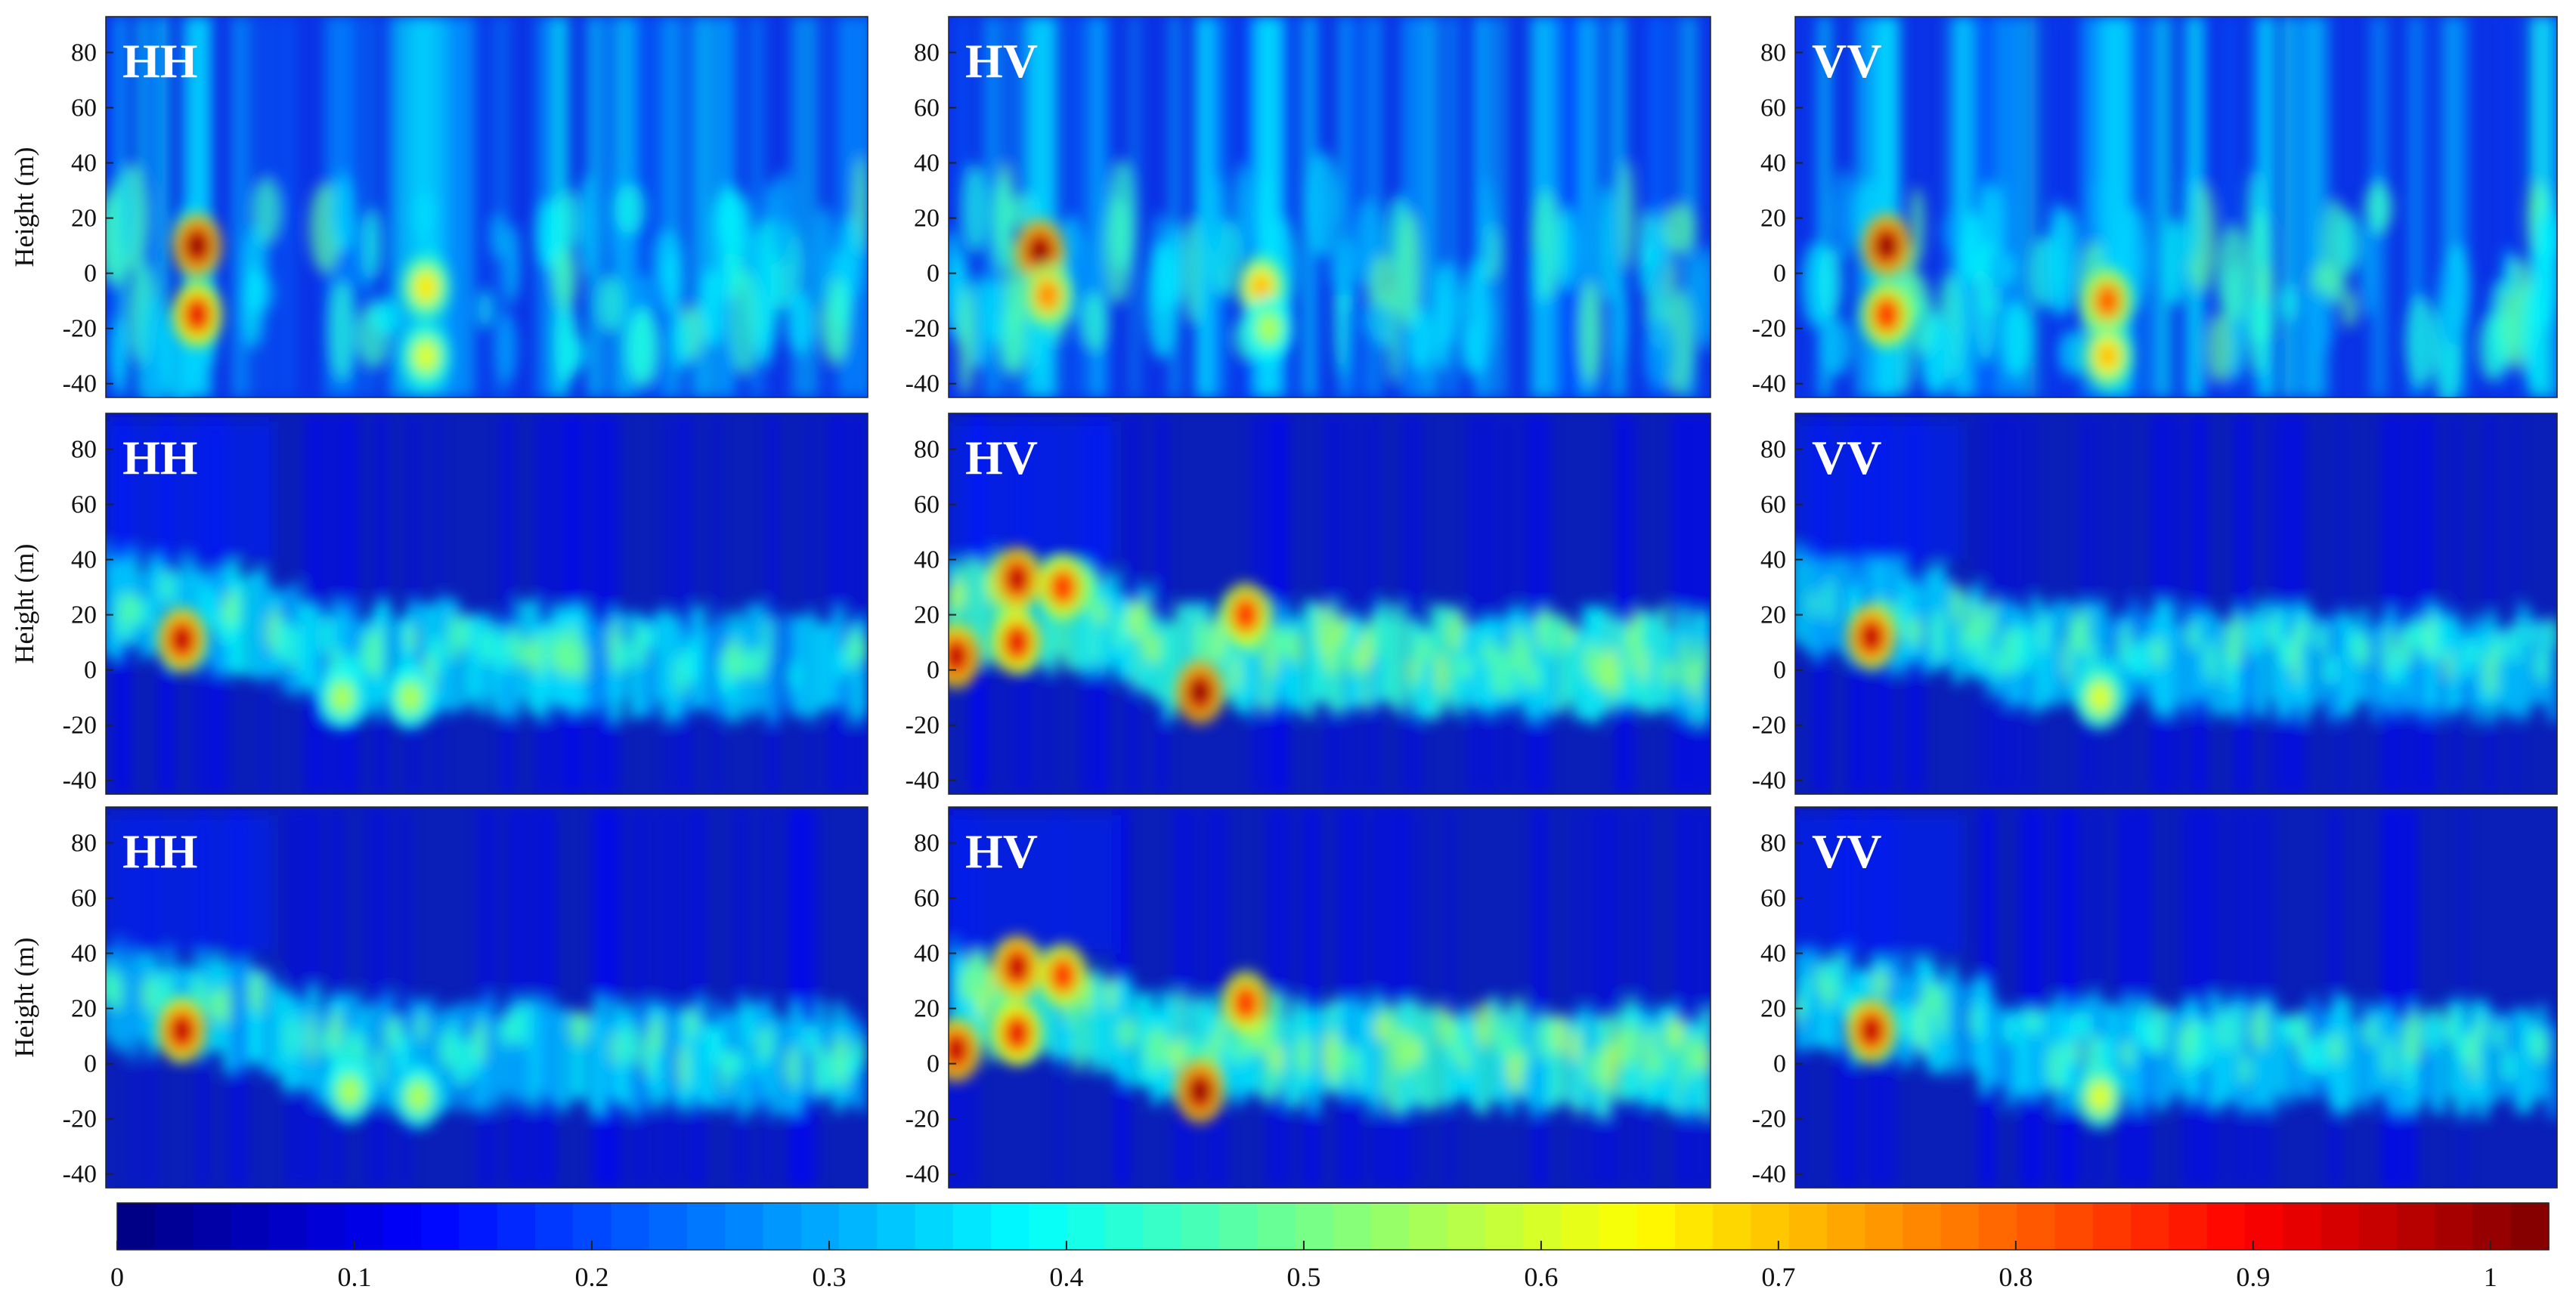 This screenshot has width=2576, height=1311. What do you see at coordinates (1778, 1277) in the screenshot?
I see `colorbar-tick-label: 0.7` at bounding box center [1778, 1277].